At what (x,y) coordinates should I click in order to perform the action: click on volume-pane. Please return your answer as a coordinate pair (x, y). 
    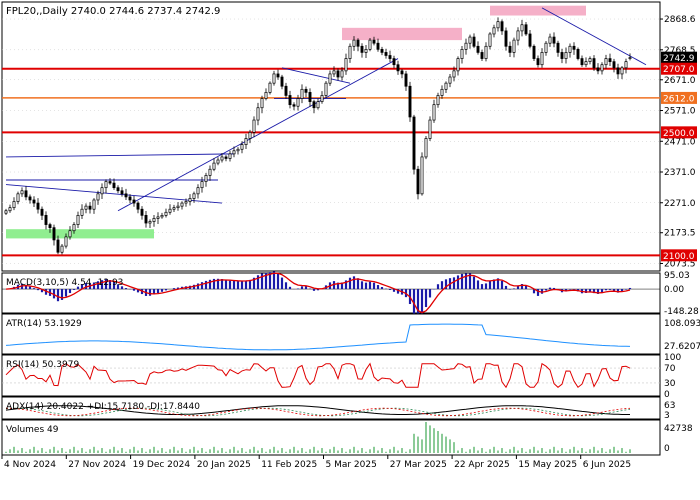
    Looking at the image, I should click on (331, 437).